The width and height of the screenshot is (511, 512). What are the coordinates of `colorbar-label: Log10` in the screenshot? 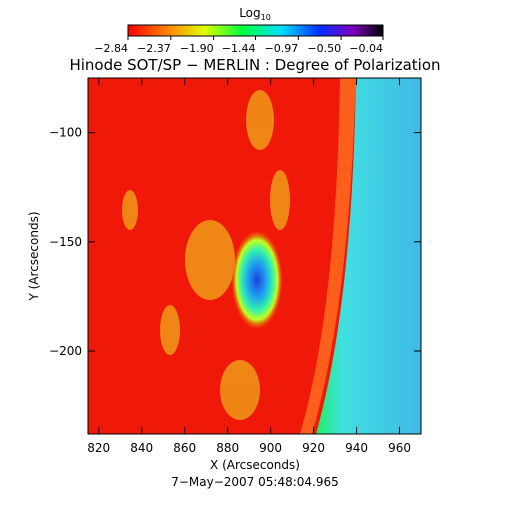 It's located at (255, 14).